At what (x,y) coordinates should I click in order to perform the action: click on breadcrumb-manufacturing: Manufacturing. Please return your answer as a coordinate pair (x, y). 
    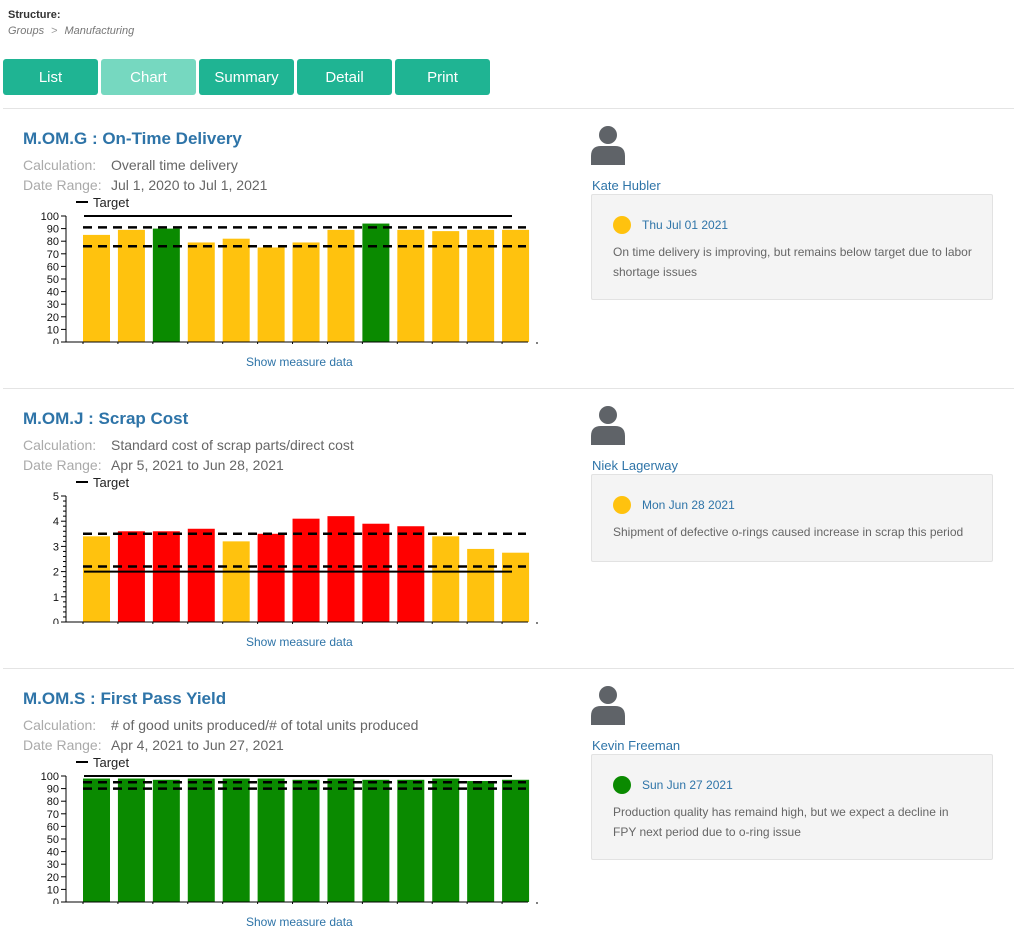
    Looking at the image, I should click on (99, 31).